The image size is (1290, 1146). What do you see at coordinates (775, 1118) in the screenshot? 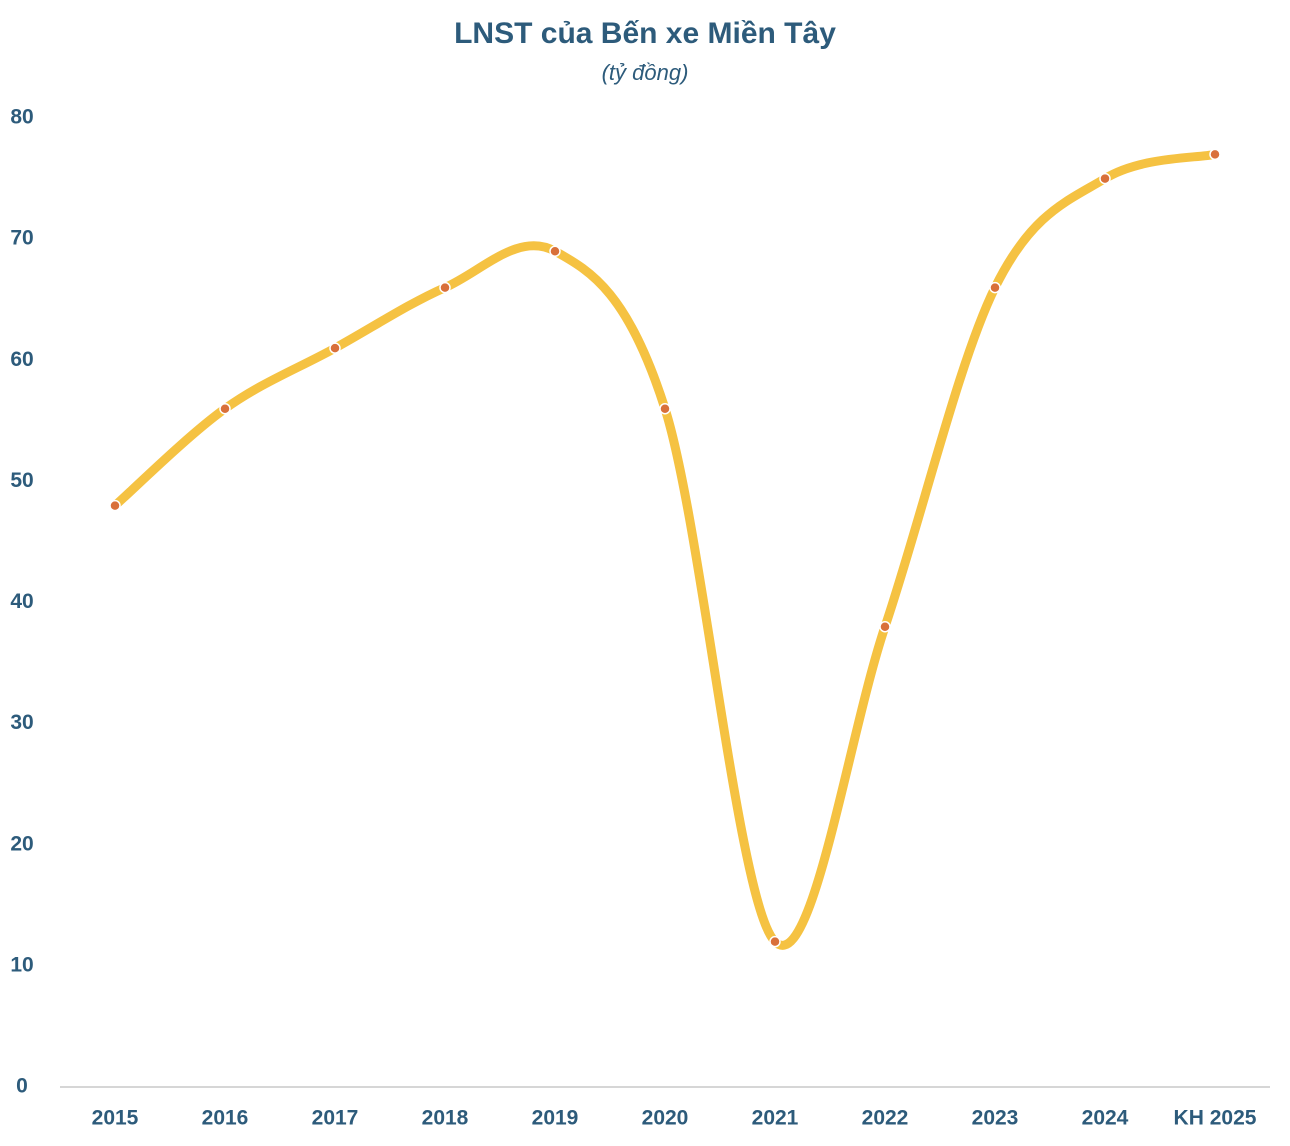
I see `x-tick-label: 2021` at bounding box center [775, 1118].